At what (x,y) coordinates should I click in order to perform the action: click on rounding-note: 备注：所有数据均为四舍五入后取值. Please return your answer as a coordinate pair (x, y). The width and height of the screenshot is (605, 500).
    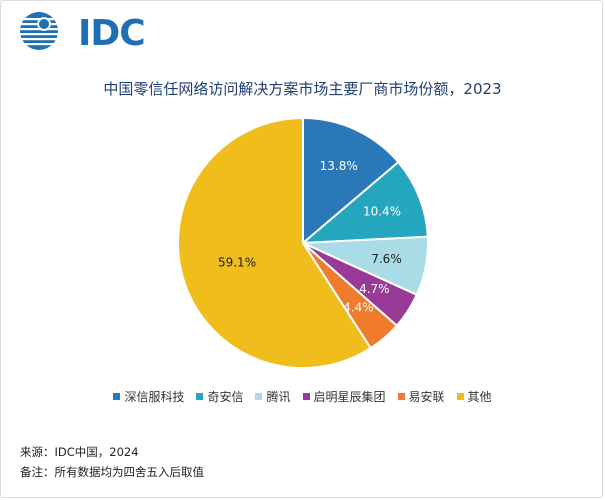
    Looking at the image, I should click on (112, 472).